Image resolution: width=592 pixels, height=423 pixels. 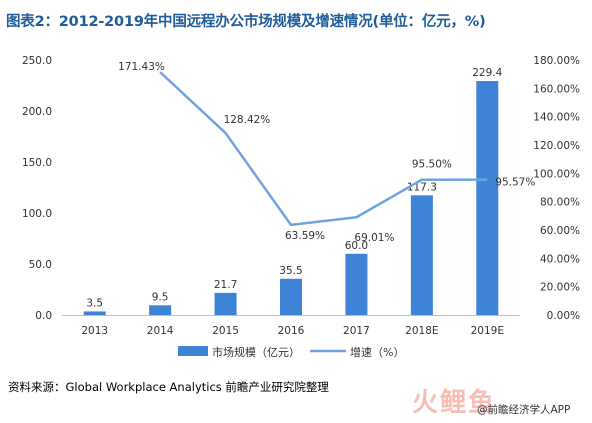 I want to click on x-tick-label: 2016, so click(x=291, y=331).